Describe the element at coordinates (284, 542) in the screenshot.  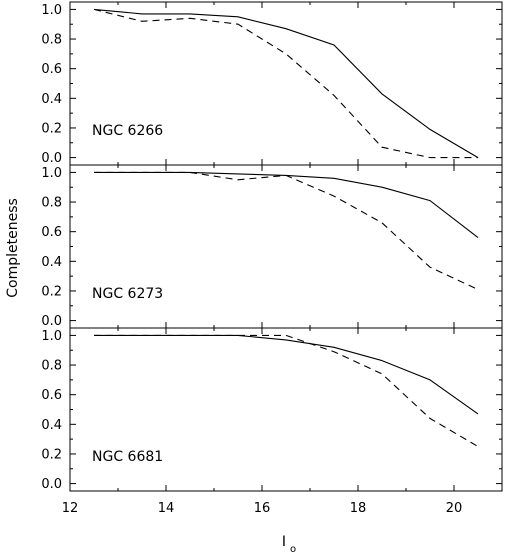
I see `x-axis-title-main: I` at that location.